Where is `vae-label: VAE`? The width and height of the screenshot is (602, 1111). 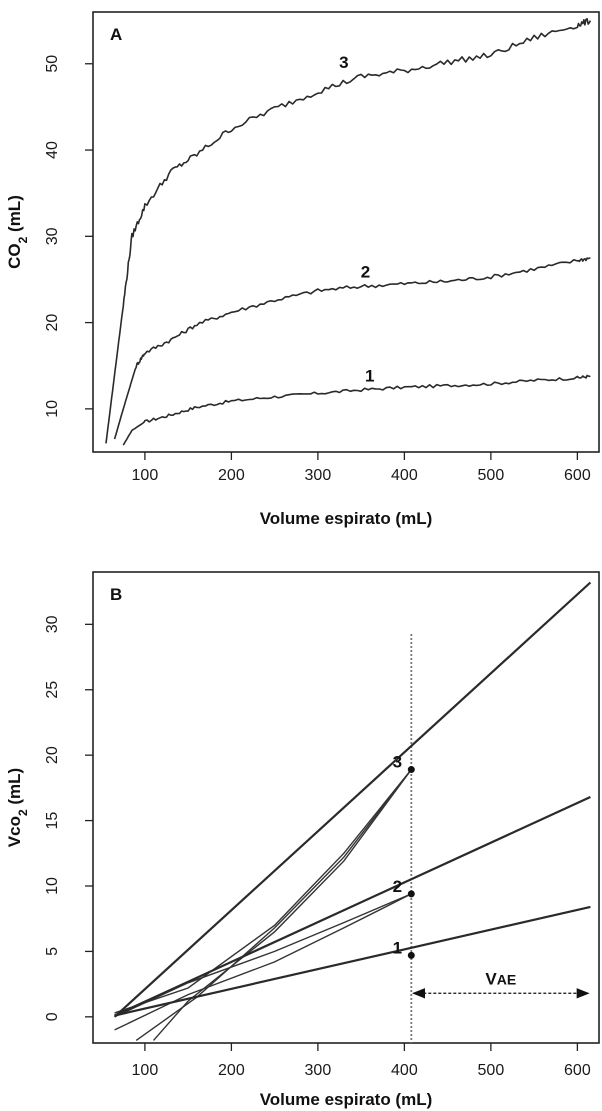 vae-label: VAE is located at coordinates (500, 978).